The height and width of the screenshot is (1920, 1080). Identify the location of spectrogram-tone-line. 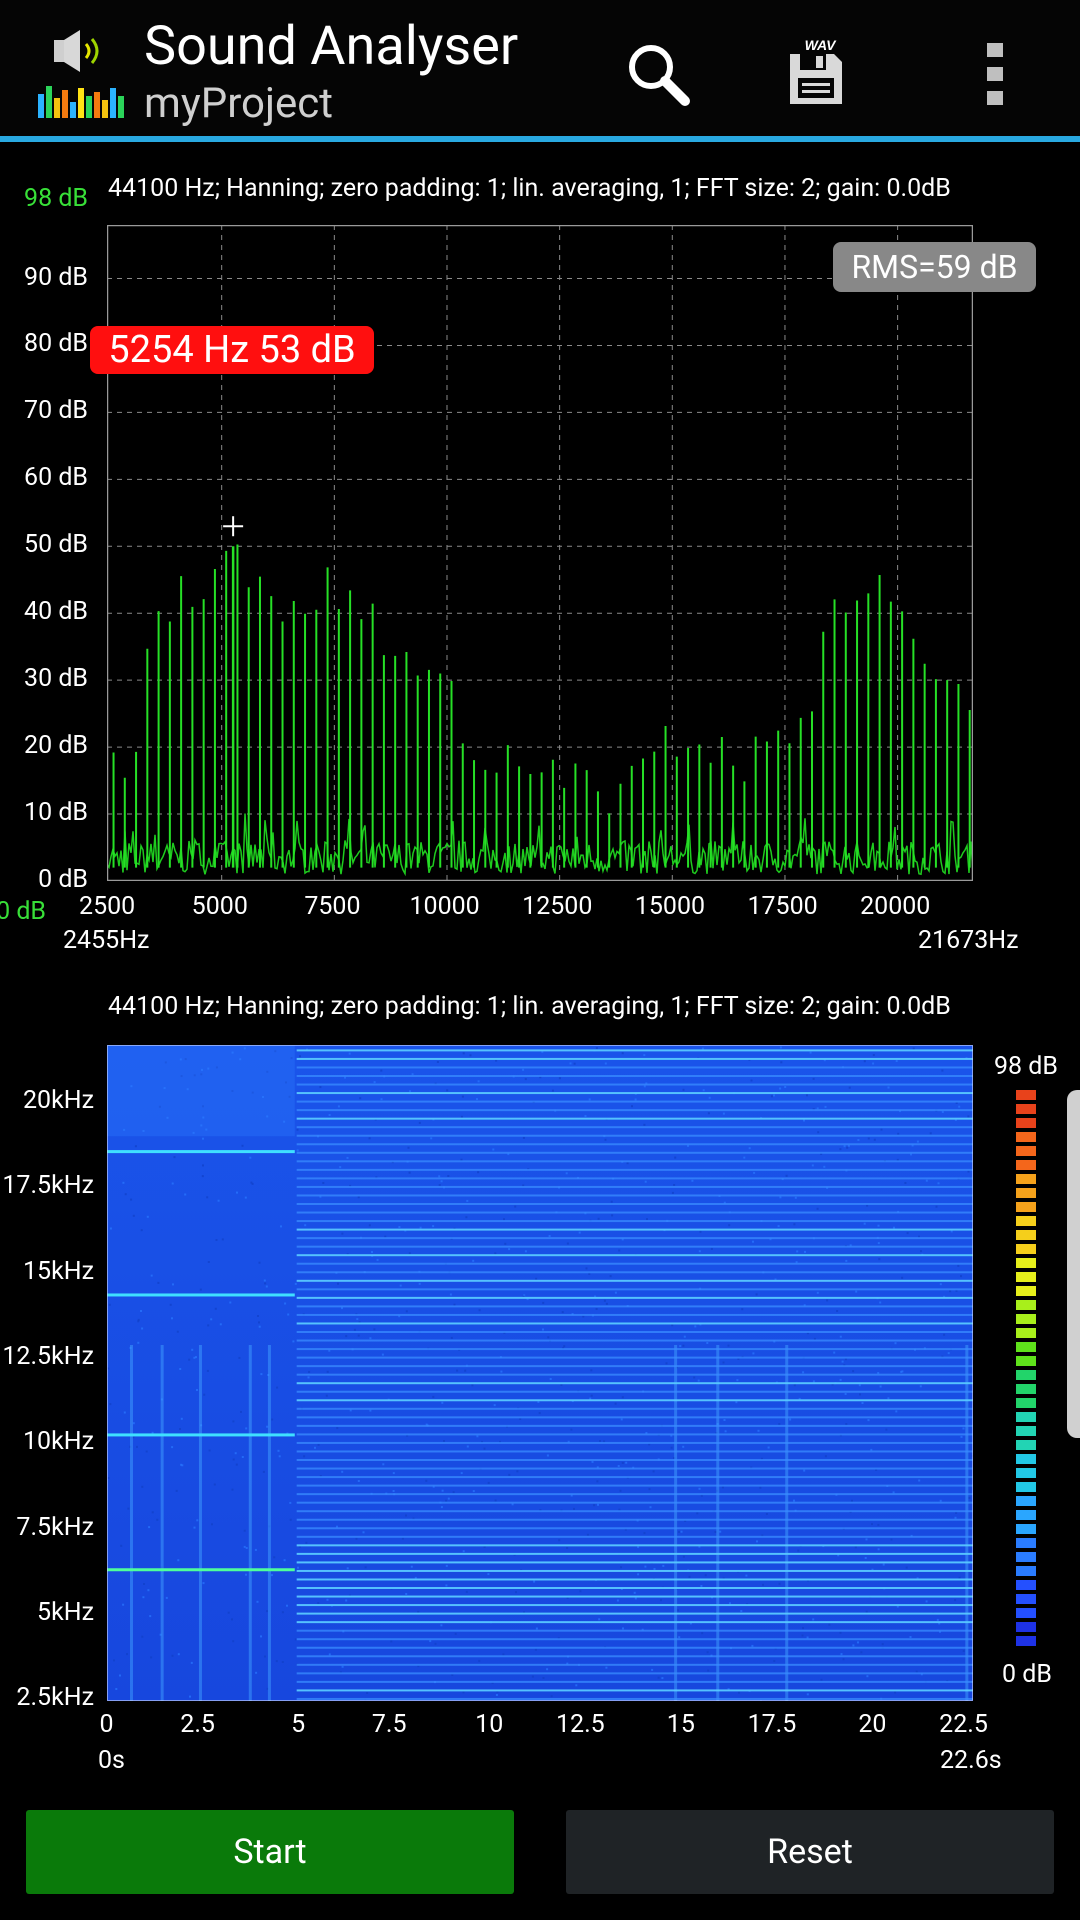
(201, 1435).